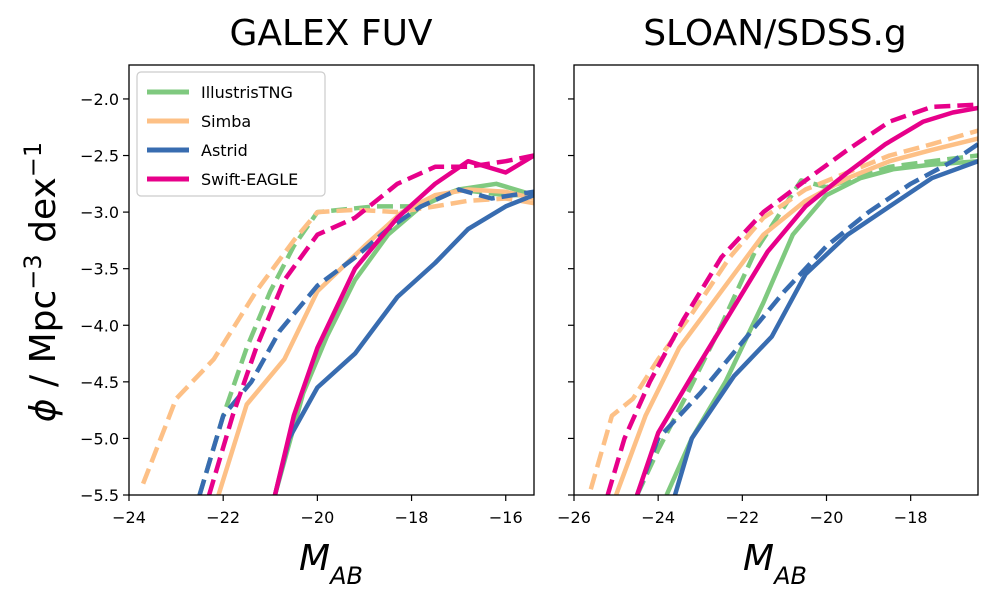  What do you see at coordinates (331, 564) in the screenshot?
I see `x-axis-label-left: MAB` at bounding box center [331, 564].